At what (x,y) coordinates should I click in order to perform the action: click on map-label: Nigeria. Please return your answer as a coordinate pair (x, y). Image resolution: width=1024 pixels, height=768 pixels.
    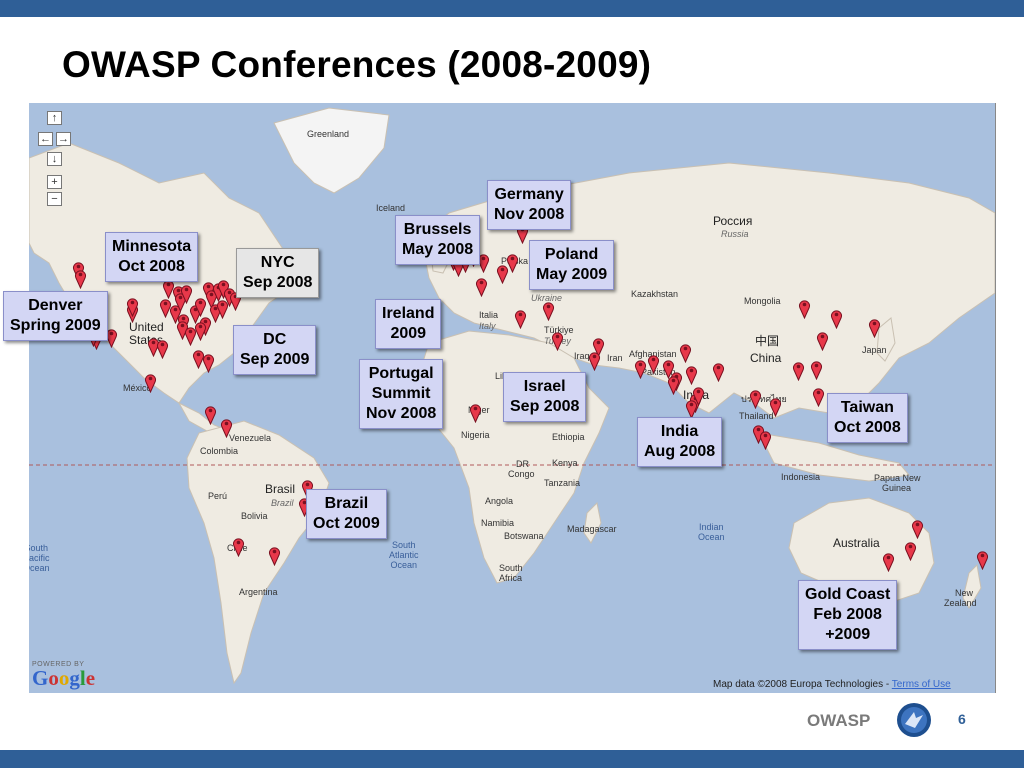
    Looking at the image, I should click on (475, 435).